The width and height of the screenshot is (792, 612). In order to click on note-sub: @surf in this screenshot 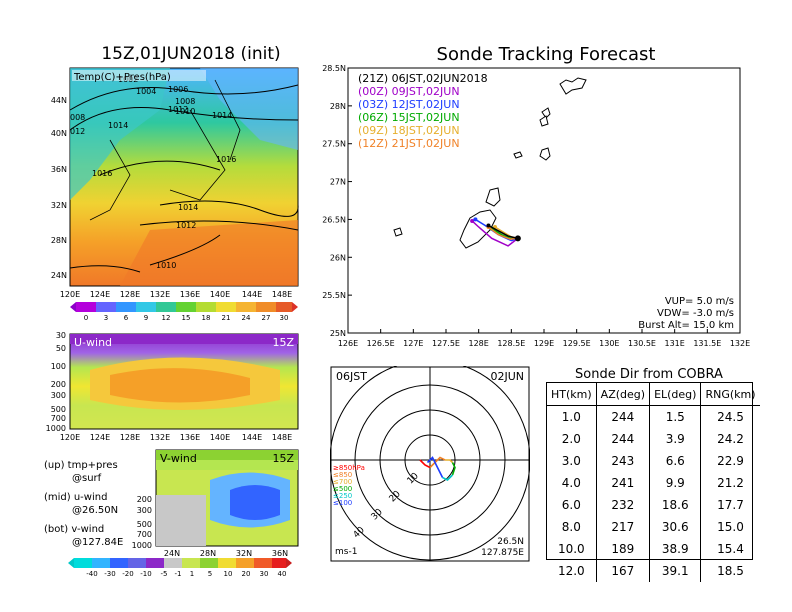, I will do `click(87, 478)`.